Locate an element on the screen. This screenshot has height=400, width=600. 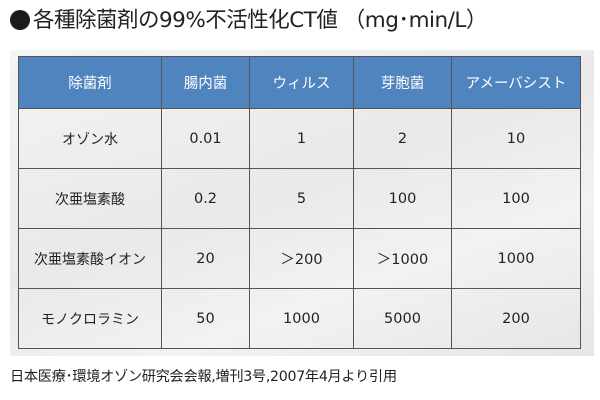
header-virus: ウィルス is located at coordinates (301, 82).